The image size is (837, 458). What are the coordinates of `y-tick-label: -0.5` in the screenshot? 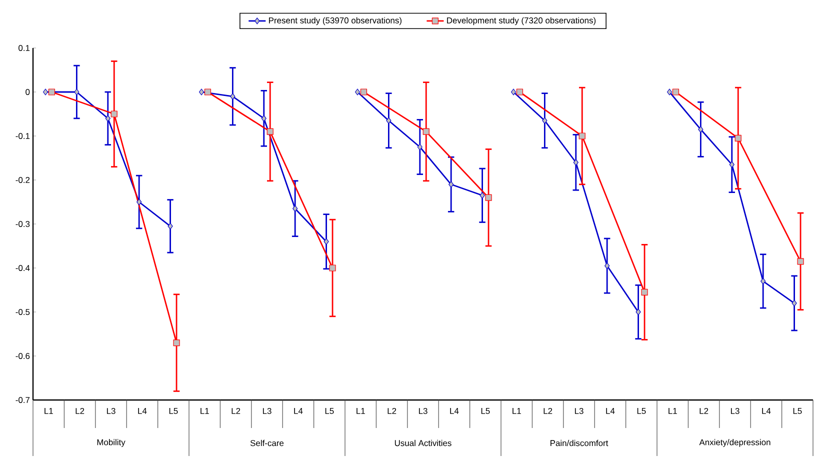 It's located at (23, 311).